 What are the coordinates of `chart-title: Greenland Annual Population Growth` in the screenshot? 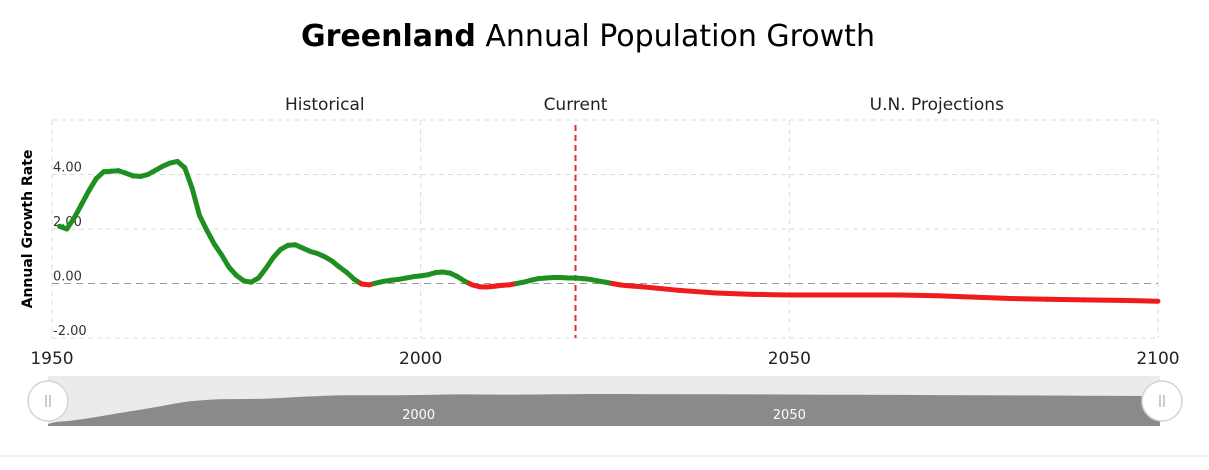 It's located at (588, 36).